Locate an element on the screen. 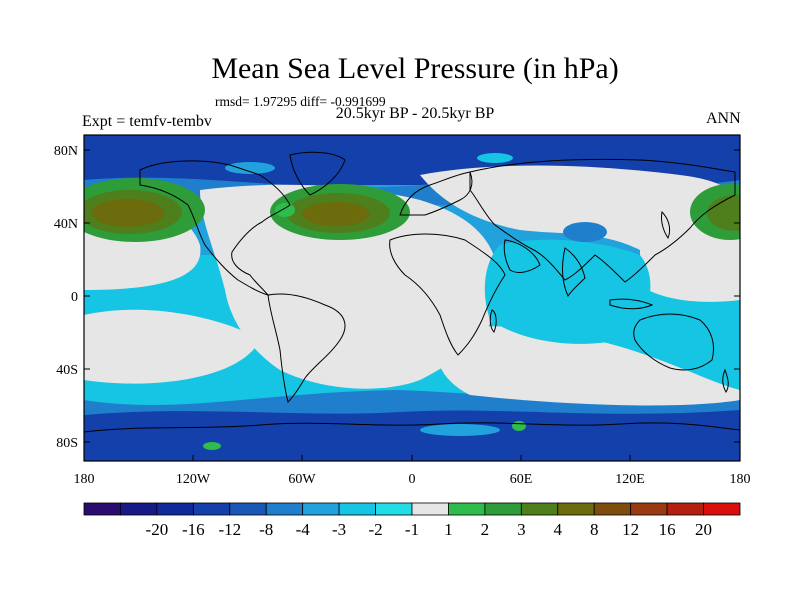  field-neutral-west-pacific is located at coordinates (690, 276).